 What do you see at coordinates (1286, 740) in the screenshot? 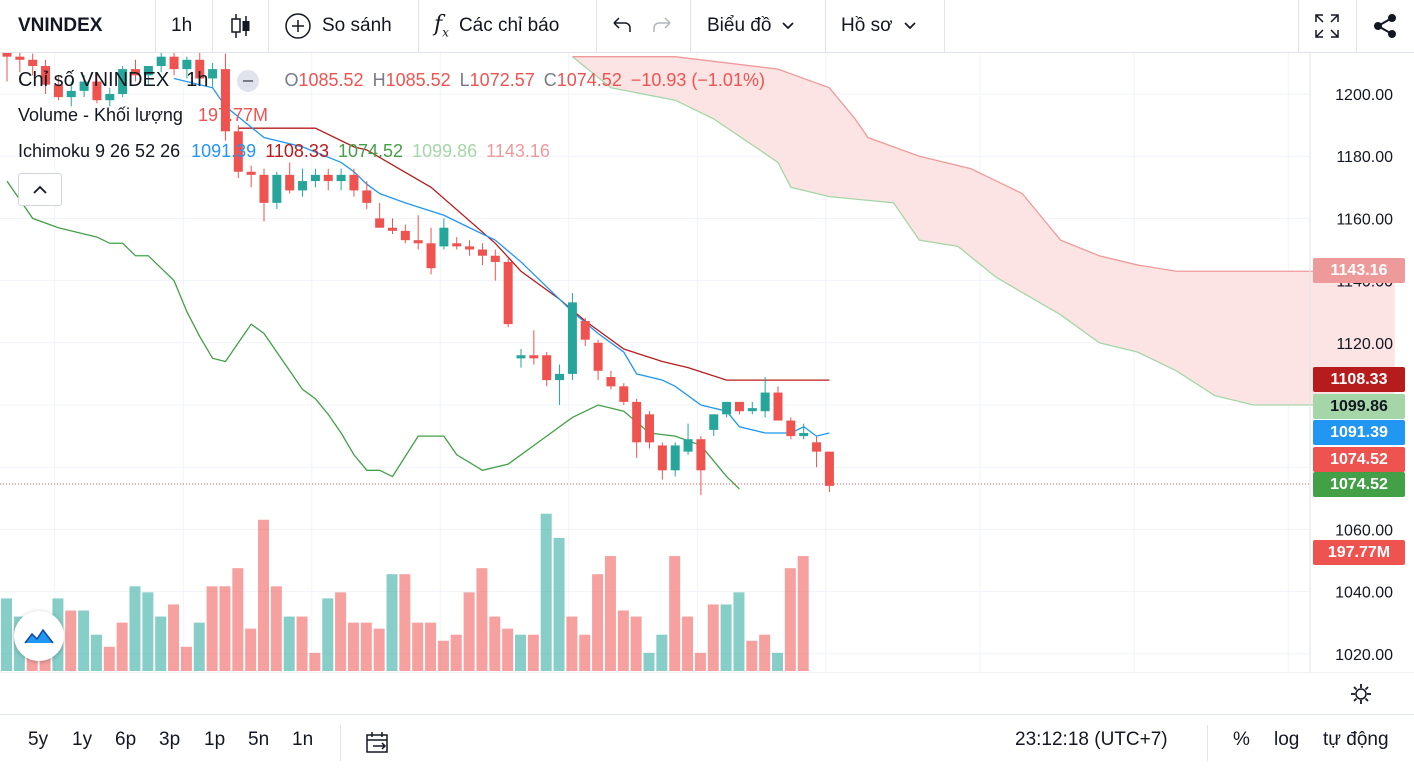
I see `log-scale-toggle: log` at bounding box center [1286, 740].